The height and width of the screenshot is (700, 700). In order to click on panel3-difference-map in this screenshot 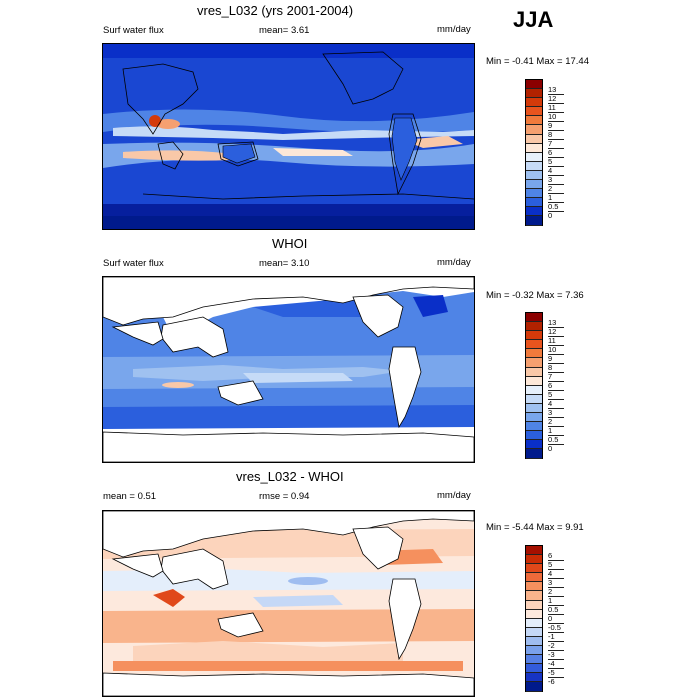, I will do `click(288, 603)`.